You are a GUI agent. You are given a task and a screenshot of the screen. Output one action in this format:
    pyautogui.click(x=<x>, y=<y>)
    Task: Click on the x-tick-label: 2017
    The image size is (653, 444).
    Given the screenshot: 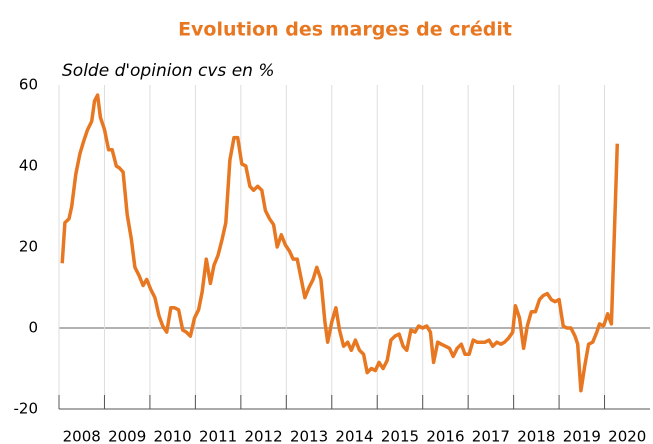 What is the action you would take?
    pyautogui.click(x=491, y=436)
    